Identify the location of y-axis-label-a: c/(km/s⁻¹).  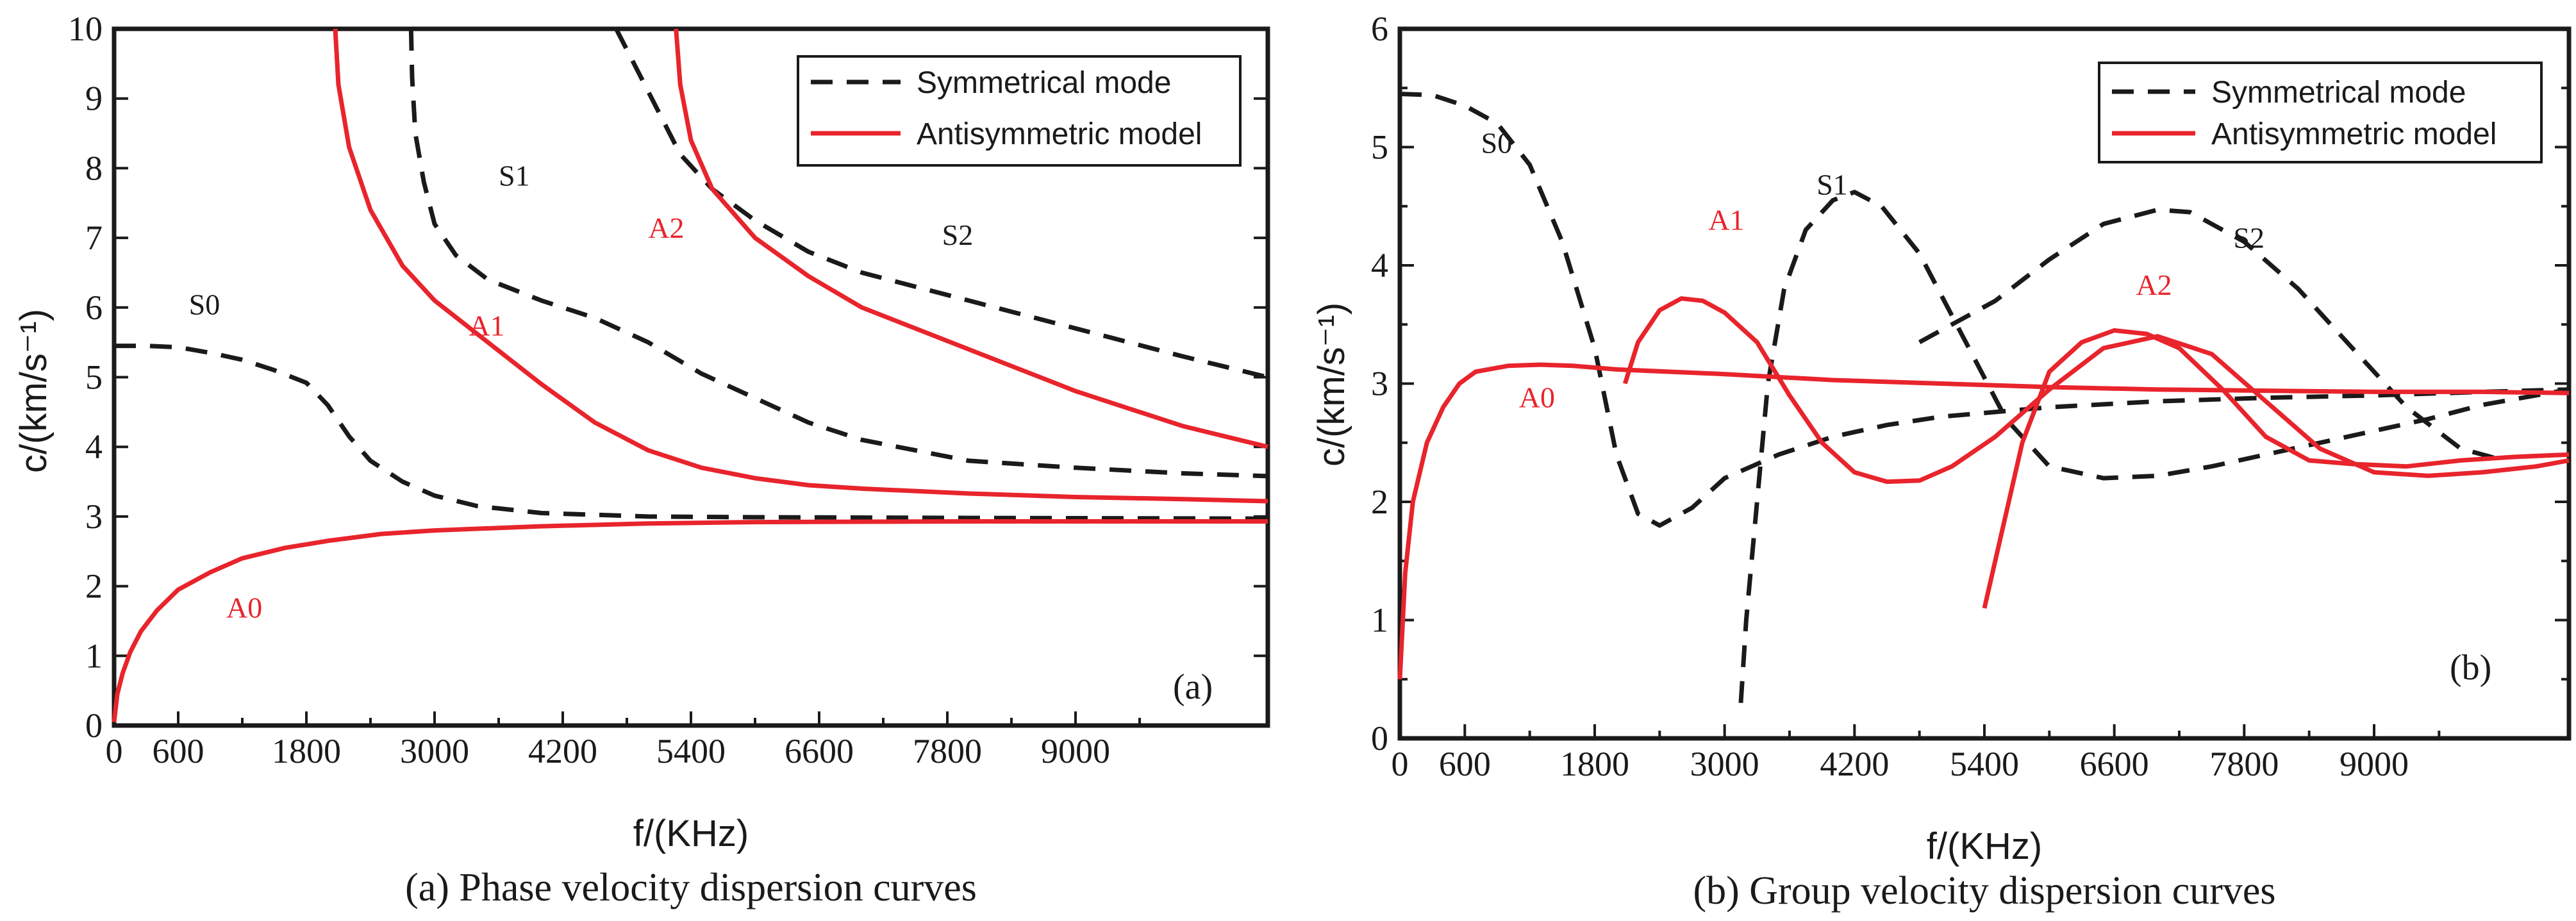
(33, 391).